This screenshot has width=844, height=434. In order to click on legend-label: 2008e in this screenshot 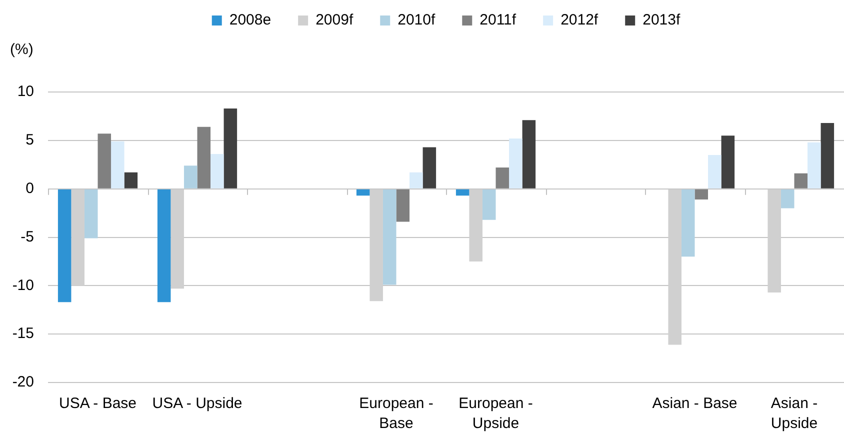, I will do `click(250, 20)`.